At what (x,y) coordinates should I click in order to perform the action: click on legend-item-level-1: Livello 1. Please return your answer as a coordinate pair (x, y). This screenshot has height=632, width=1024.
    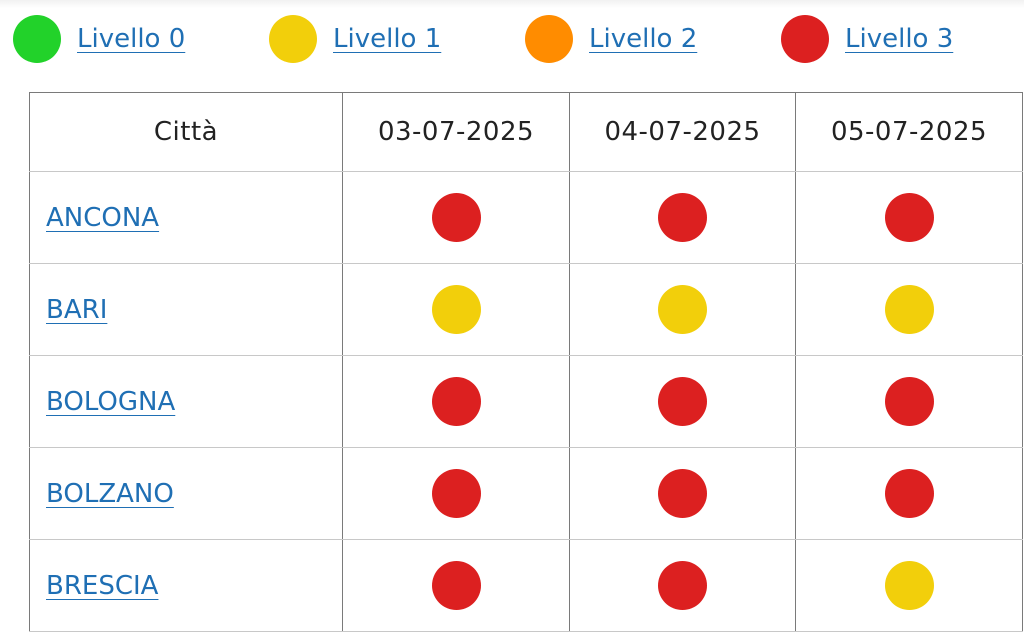
    Looking at the image, I should click on (355, 39).